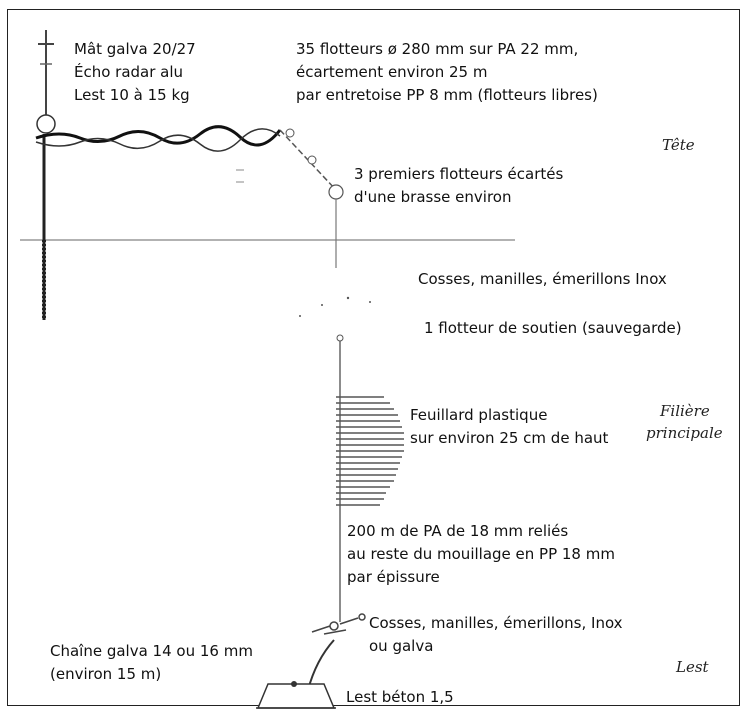  Describe the element at coordinates (437, 49) in the screenshot. I see `floats-label-line: 35 flotteurs ø 280 mm sur PA 22 mm,` at that location.